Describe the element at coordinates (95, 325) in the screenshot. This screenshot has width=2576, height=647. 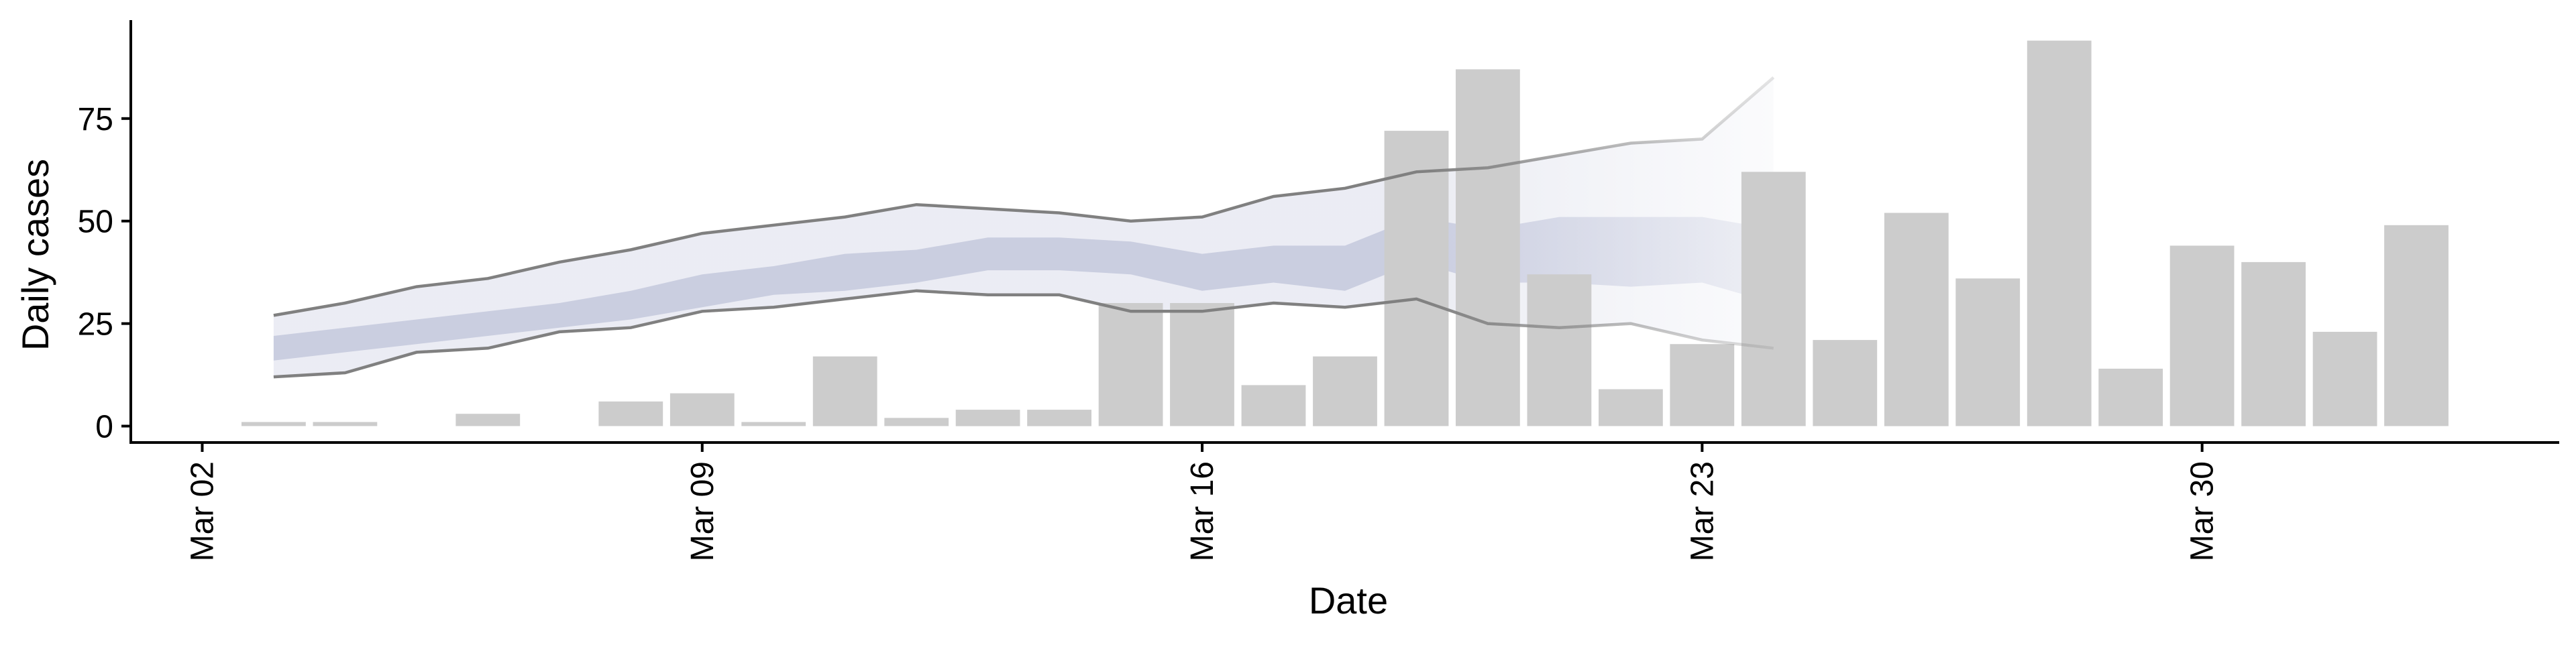
I see `y-tick-label: 25` at that location.